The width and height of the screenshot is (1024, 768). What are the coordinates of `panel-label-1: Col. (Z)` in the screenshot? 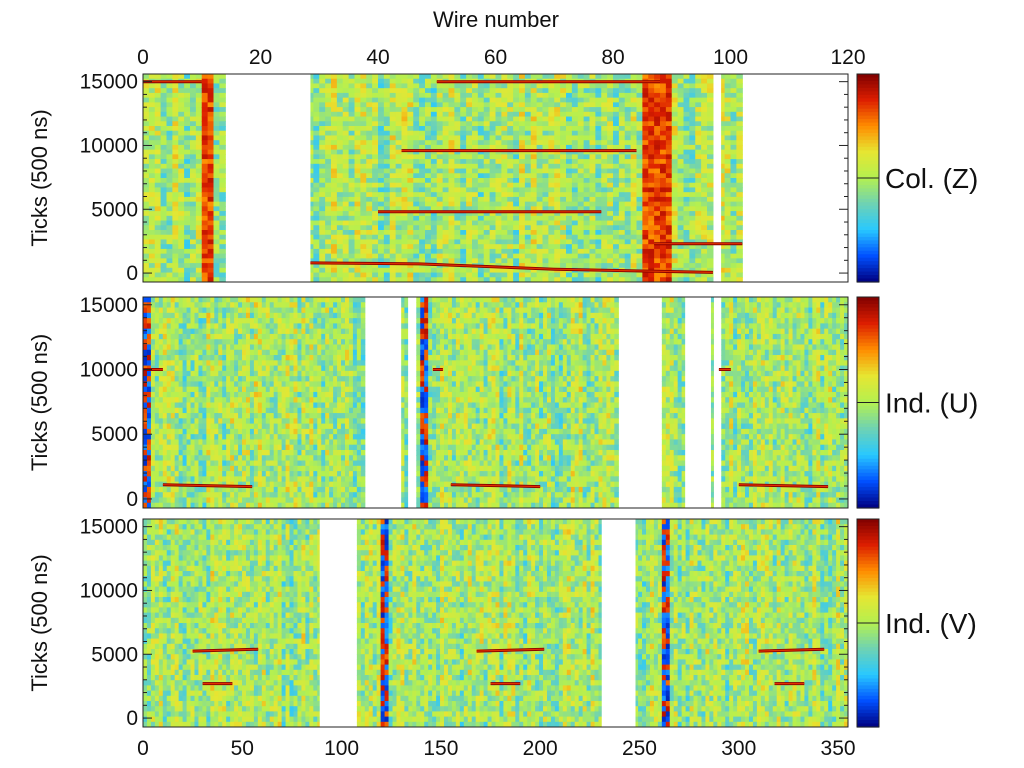 It's located at (931, 178).